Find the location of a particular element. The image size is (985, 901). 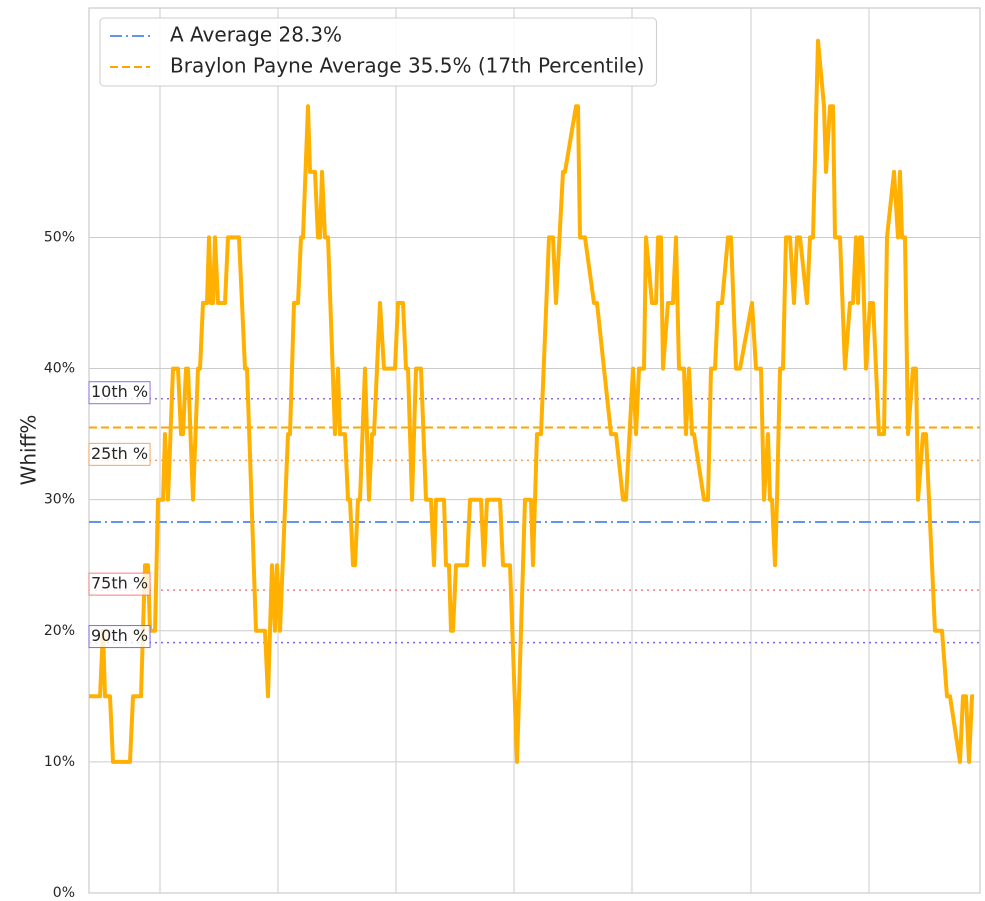

y-tick-label: 50% is located at coordinates (59, 237).